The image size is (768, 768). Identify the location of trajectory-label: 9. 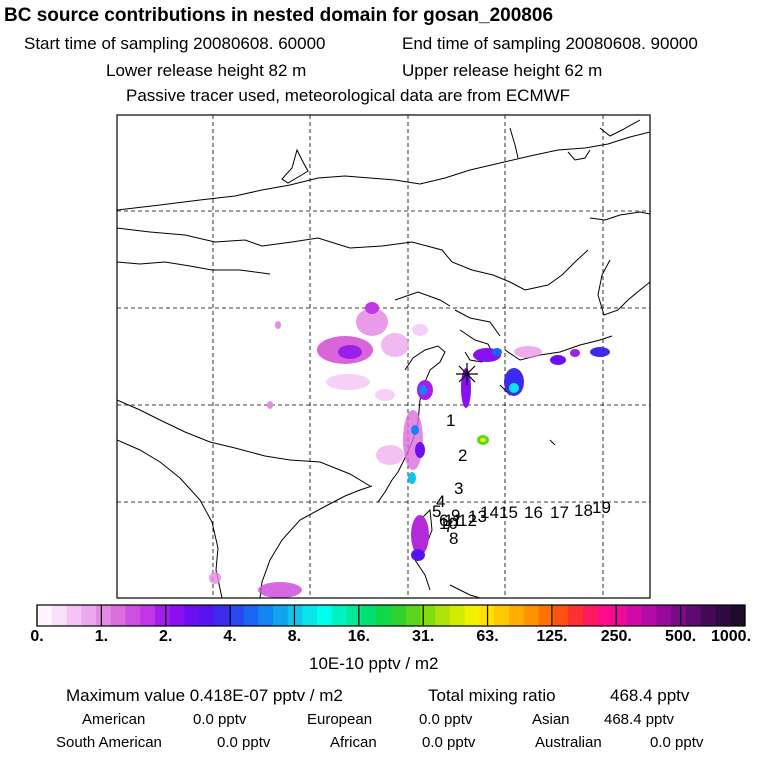
(455, 515).